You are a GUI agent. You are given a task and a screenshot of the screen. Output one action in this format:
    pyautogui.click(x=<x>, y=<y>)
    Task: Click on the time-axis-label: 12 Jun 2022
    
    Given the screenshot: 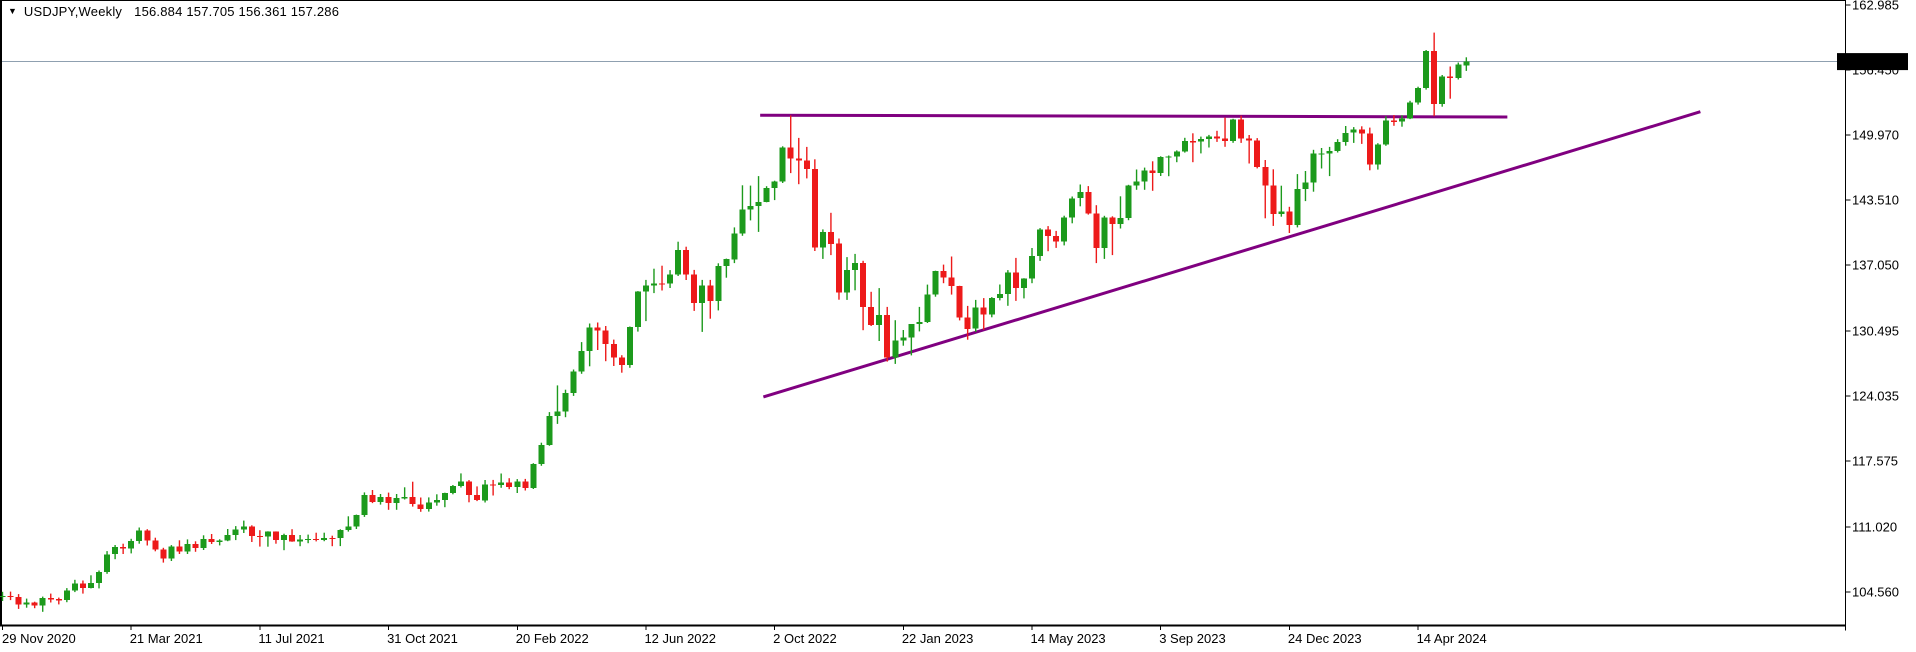 What is the action you would take?
    pyautogui.click(x=680, y=638)
    